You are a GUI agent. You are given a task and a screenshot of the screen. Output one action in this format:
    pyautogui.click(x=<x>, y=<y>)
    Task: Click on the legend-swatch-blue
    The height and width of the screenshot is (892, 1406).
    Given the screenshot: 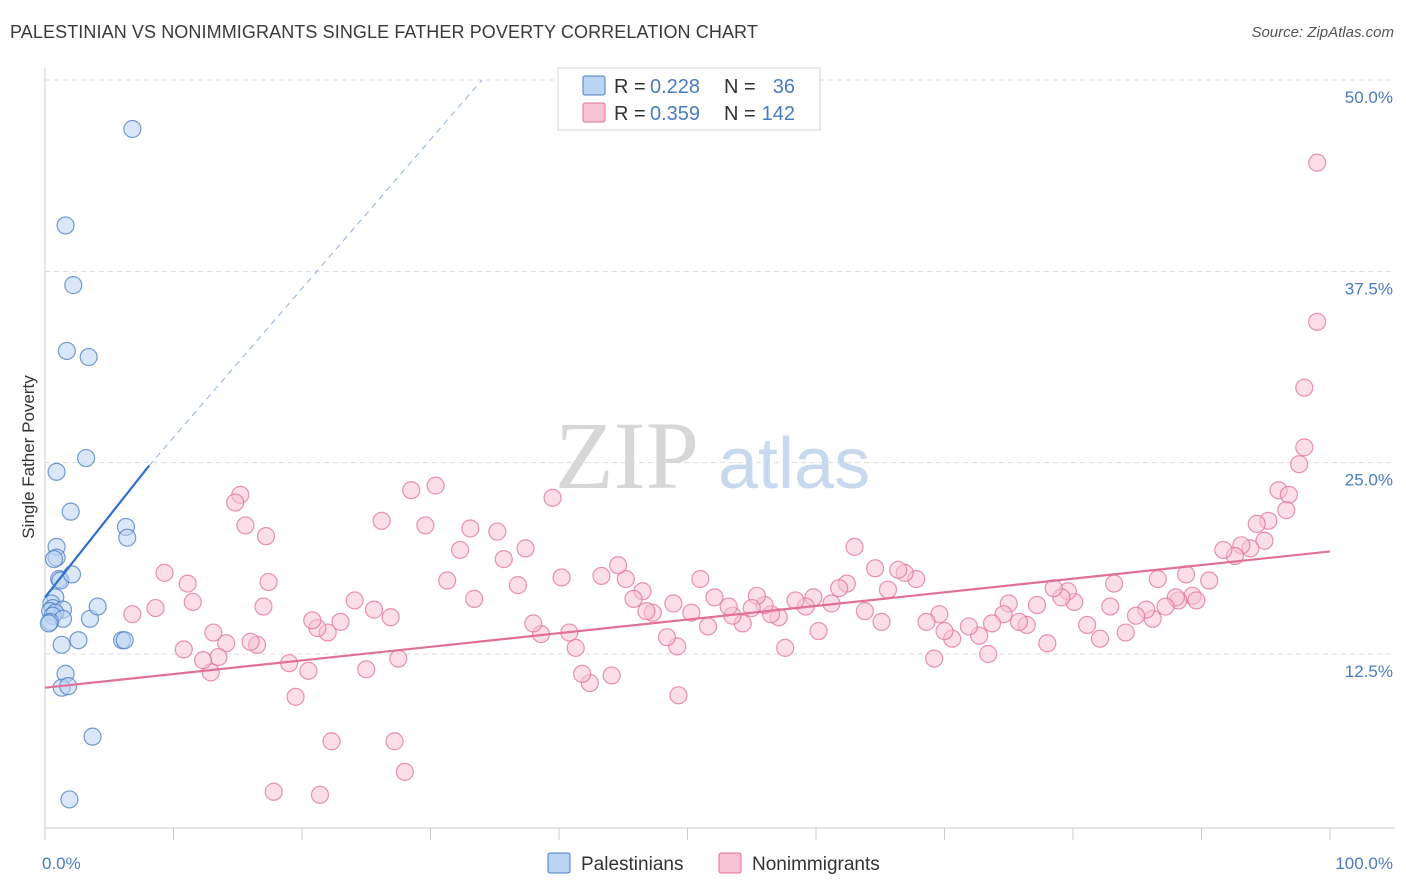 What is the action you would take?
    pyautogui.click(x=594, y=85)
    